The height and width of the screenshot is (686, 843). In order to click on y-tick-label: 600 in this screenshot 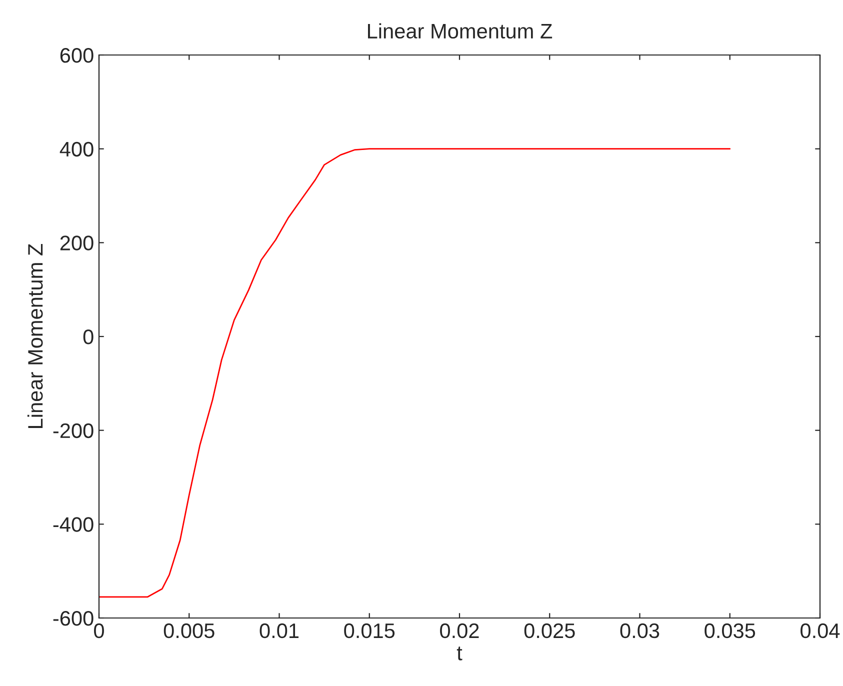, I will do `click(77, 55)`.